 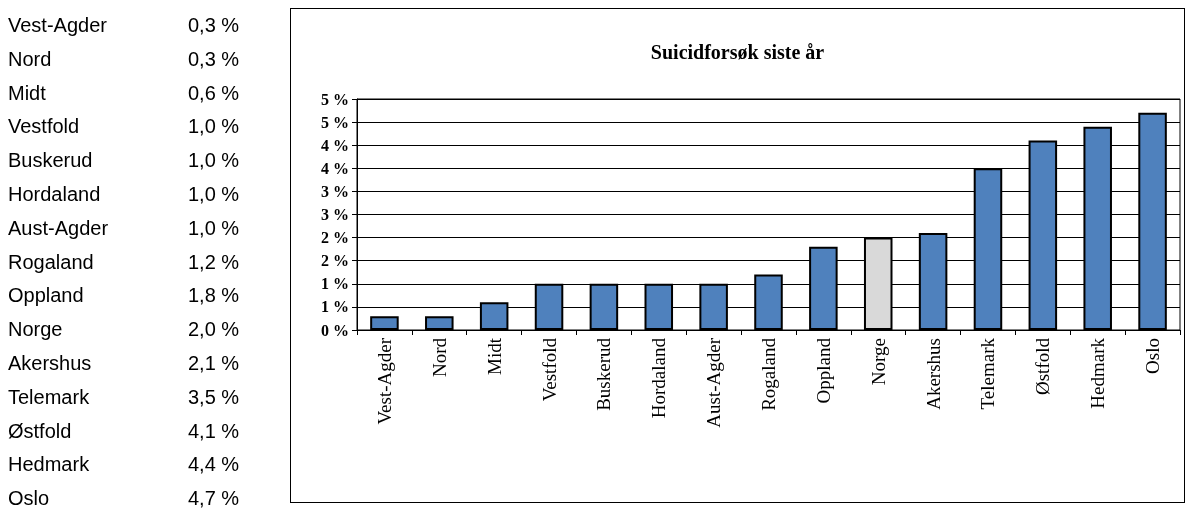 I want to click on x-tick-label: Hordaland, so click(x=659, y=378).